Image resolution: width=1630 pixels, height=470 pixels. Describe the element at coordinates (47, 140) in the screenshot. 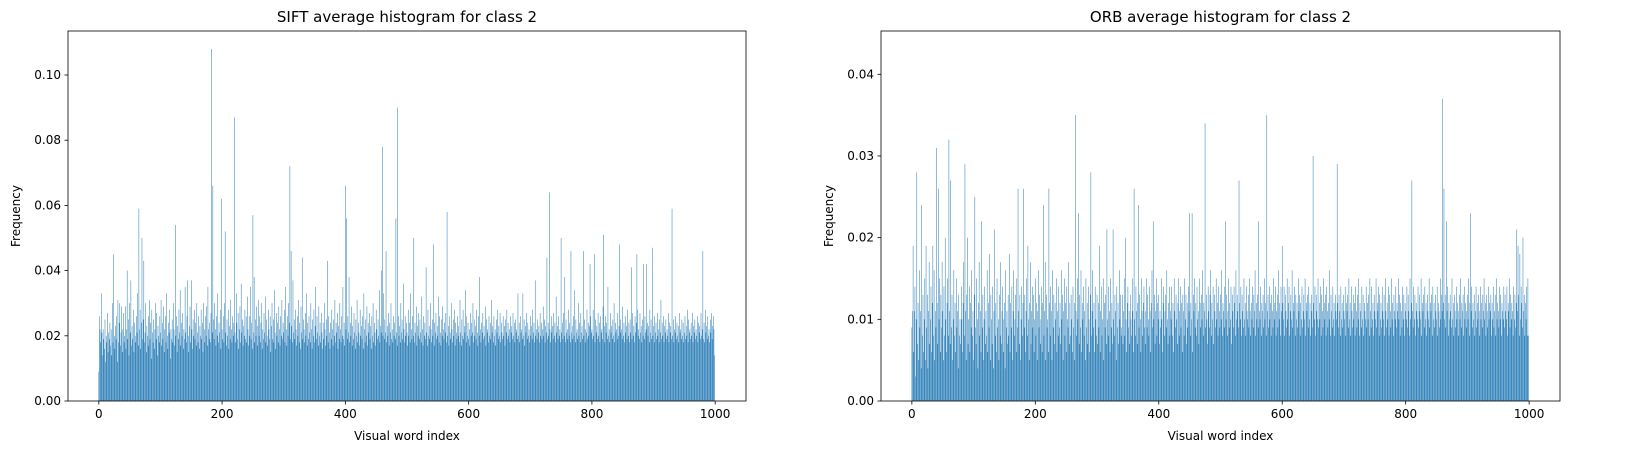

I see `y-tick-label: 0.08` at that location.